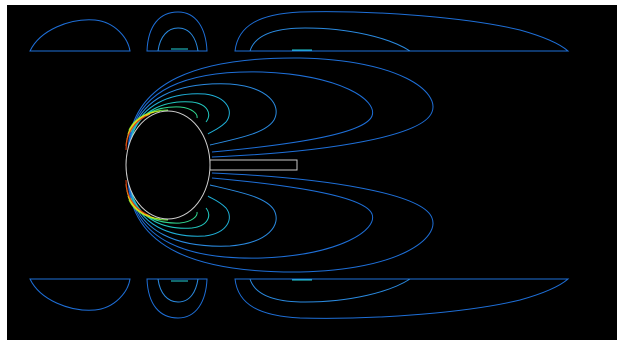 This screenshot has height=340, width=617. What do you see at coordinates (253, 165) in the screenshot?
I see `splitter-plate` at bounding box center [253, 165].